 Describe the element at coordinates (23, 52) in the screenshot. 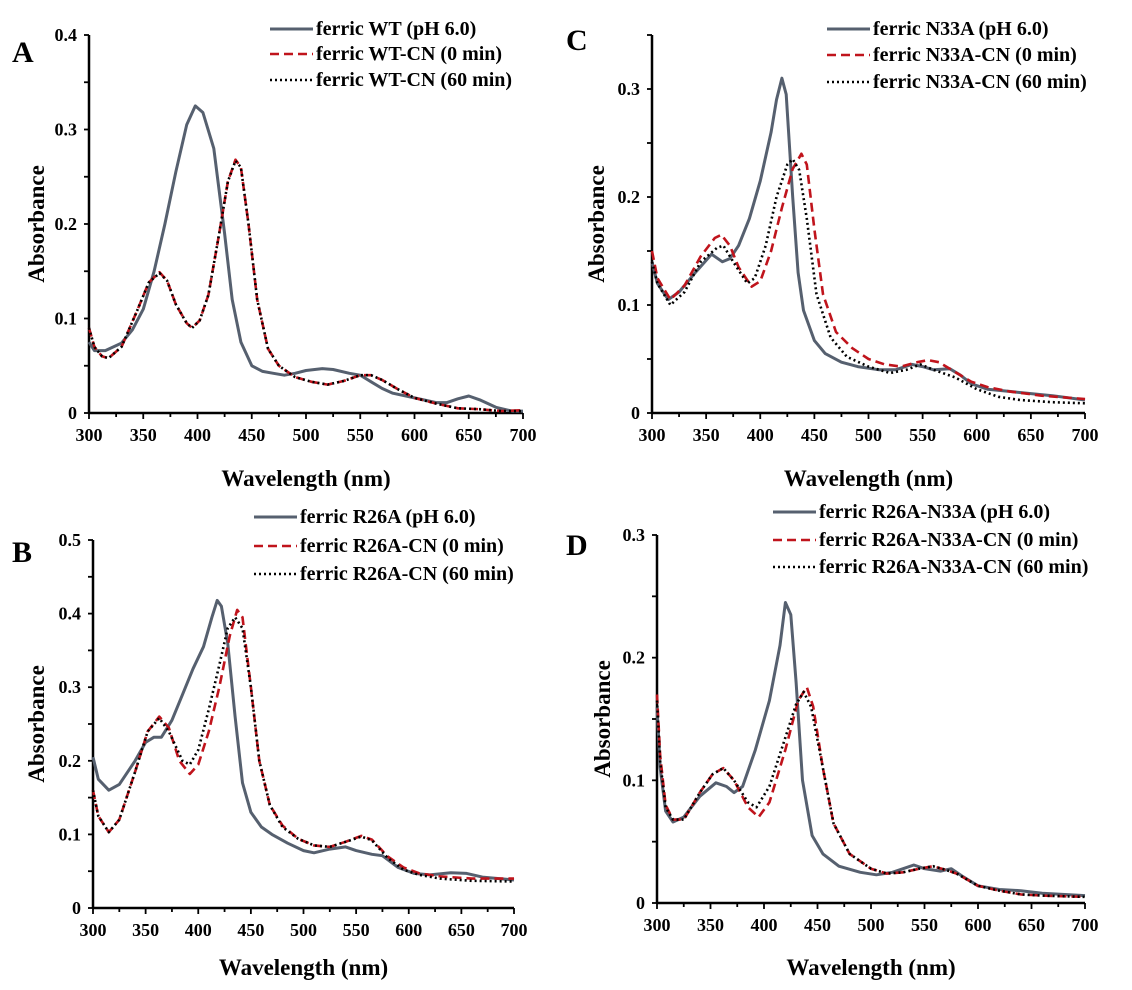

I see `panel-label: A` at that location.